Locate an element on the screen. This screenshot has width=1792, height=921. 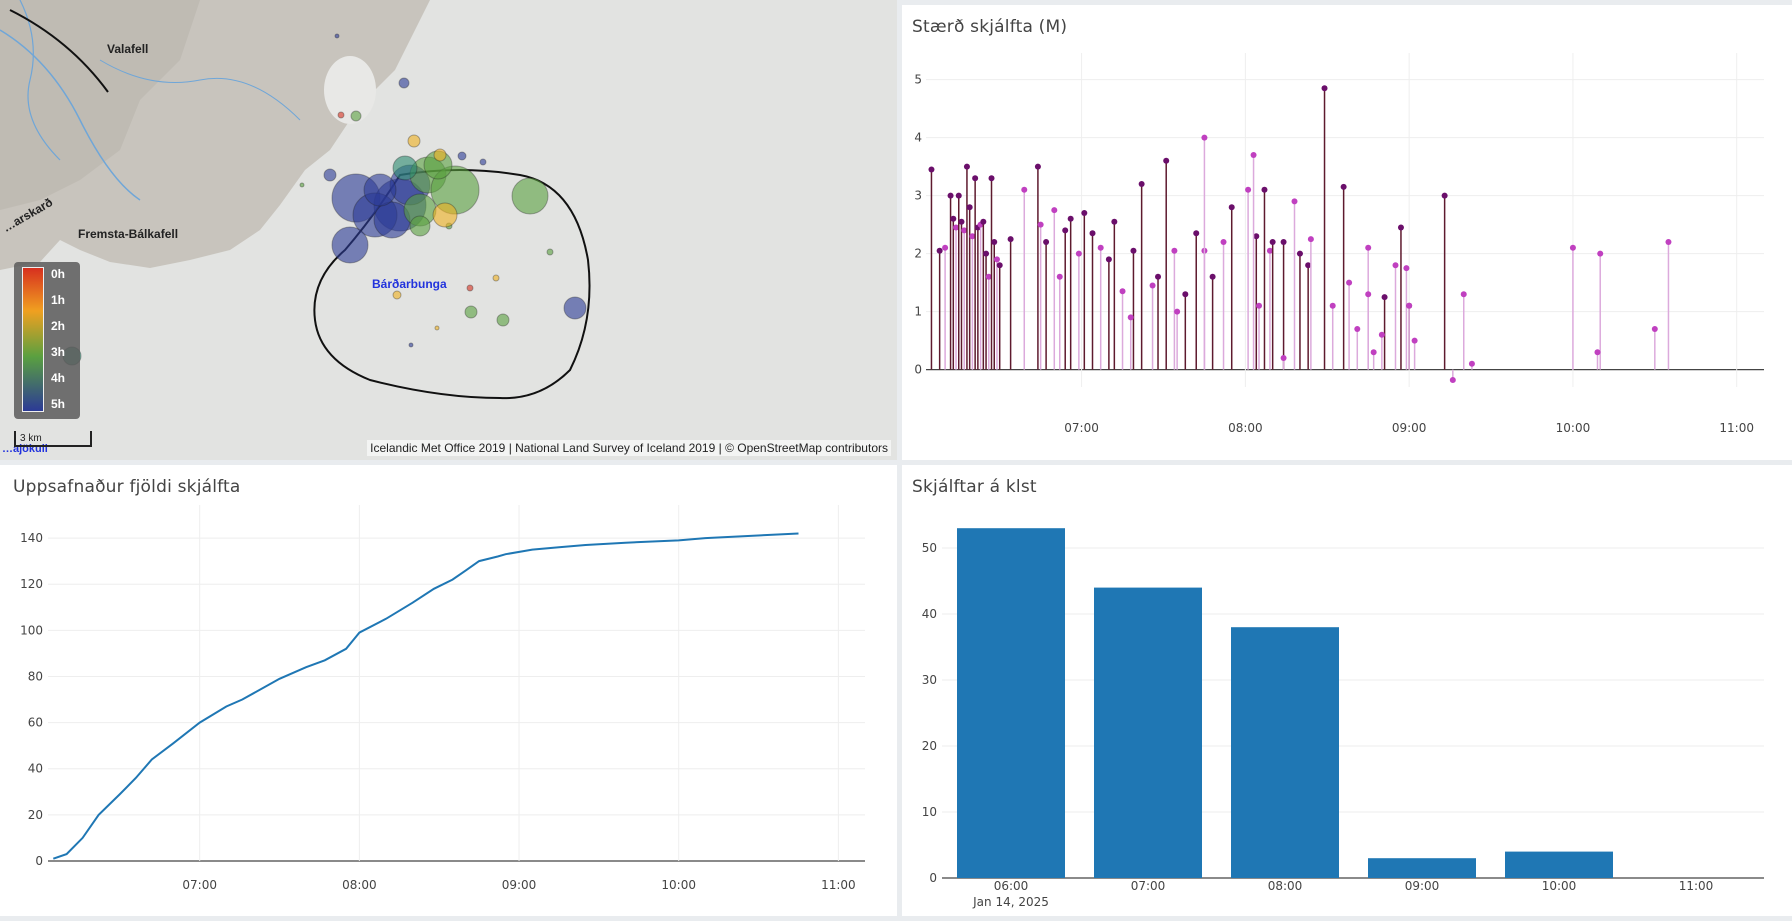
time-legend: 0h 1h 2h 3h 4h 5h is located at coordinates (47, 340).